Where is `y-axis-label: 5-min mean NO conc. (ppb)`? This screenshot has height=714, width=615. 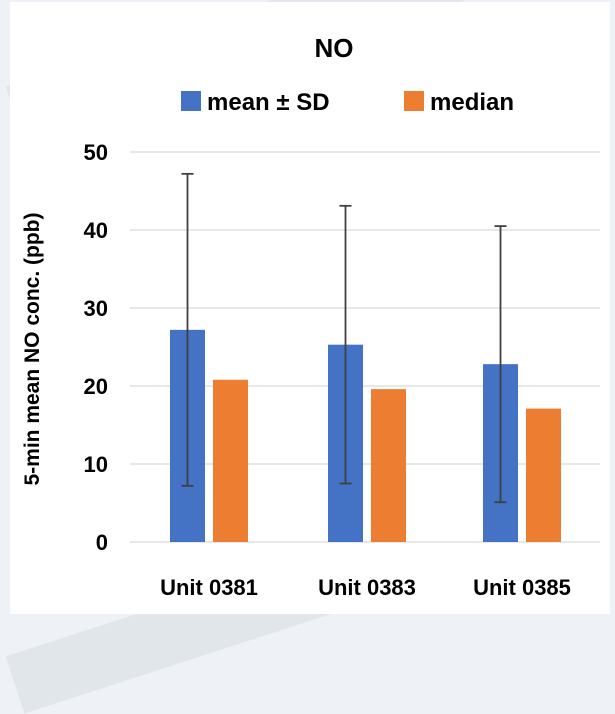 y-axis-label: 5-min mean NO conc. (ppb) is located at coordinates (32, 348).